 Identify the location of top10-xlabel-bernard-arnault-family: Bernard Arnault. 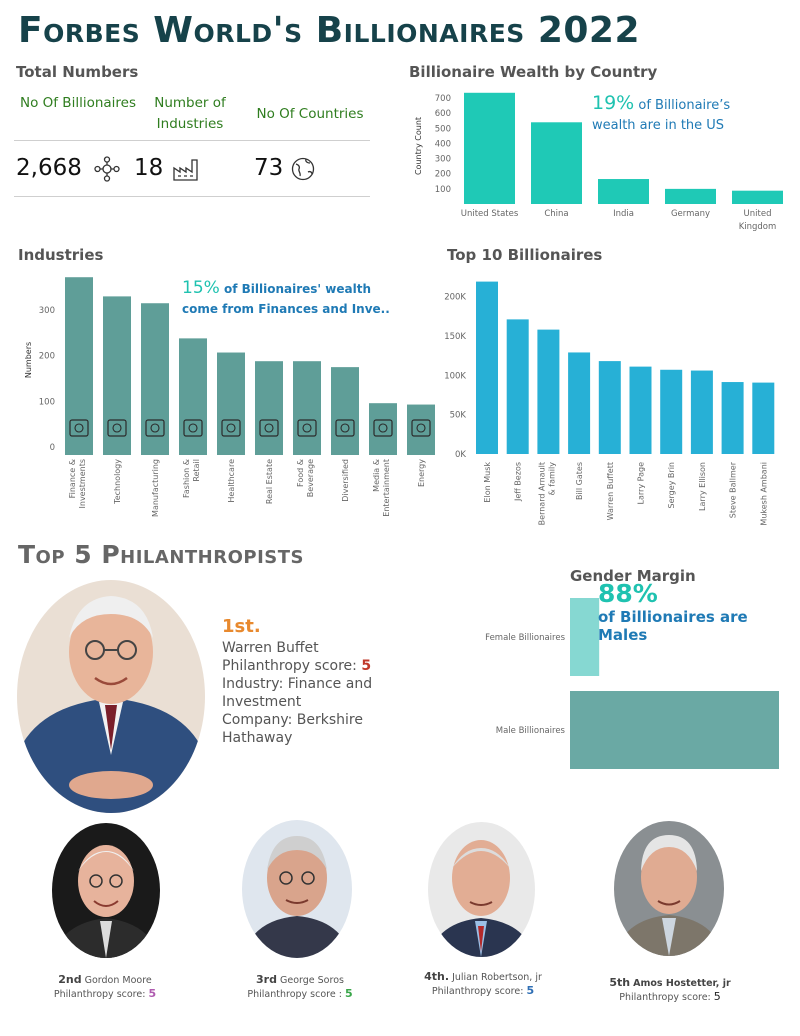
(541, 493).